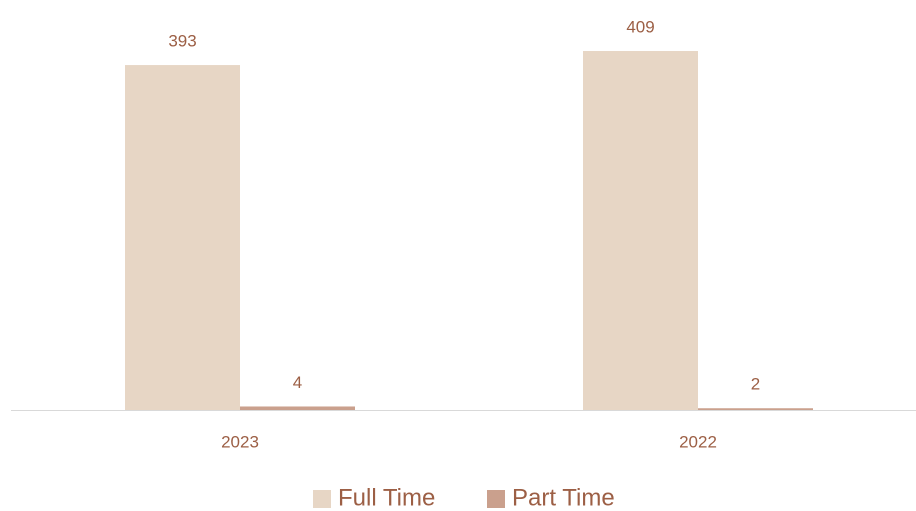  I want to click on legend-label: Part Time, so click(563, 497).